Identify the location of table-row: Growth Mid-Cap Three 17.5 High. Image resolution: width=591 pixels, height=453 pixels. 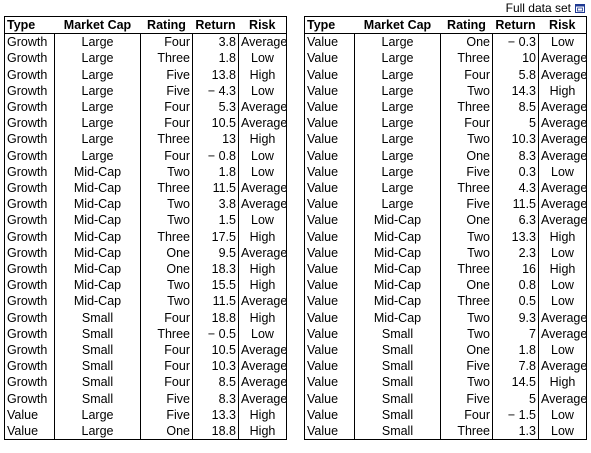
(145, 236).